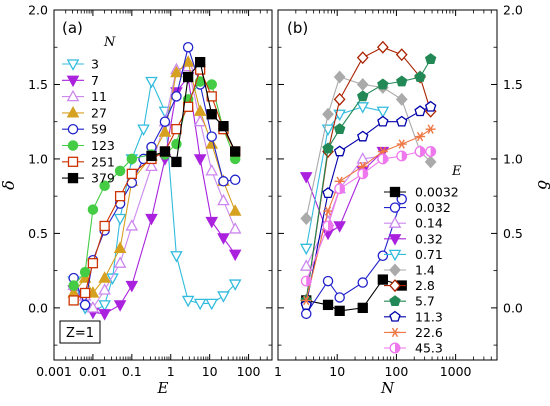 Image resolution: width=550 pixels, height=406 pixels. Describe the element at coordinates (433, 207) in the screenshot. I see `legend-label: 0.032` at that location.